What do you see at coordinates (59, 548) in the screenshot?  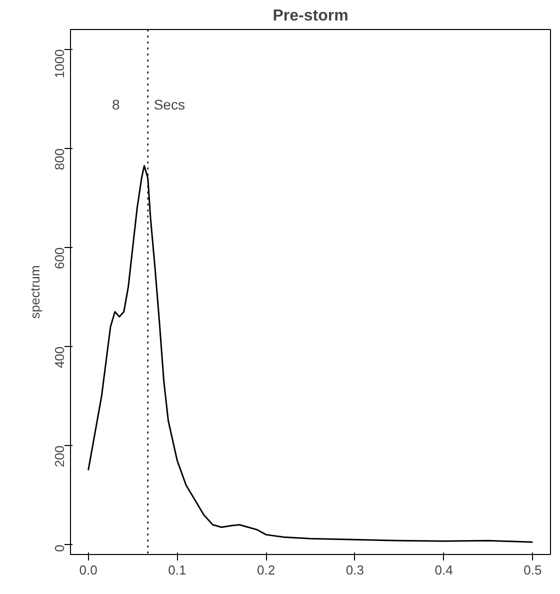 I see `y-tick-label: 0` at bounding box center [59, 548].